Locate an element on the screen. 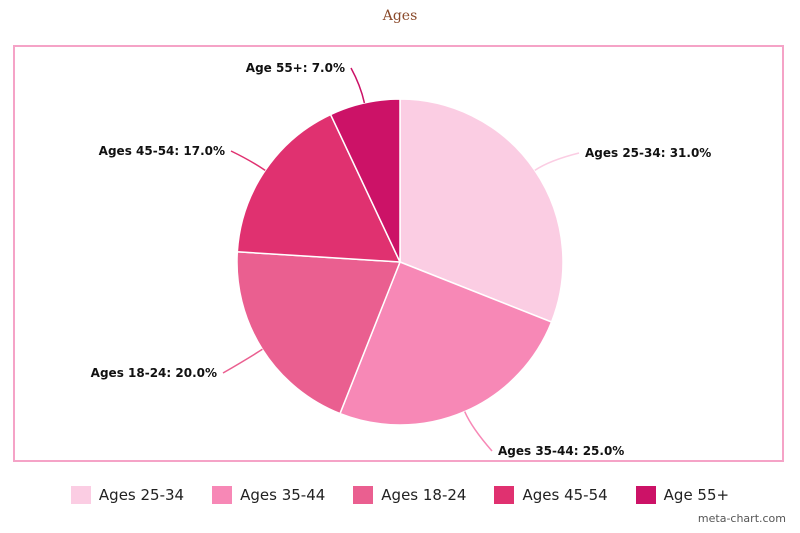  legend-item-3: Ages 18-24 is located at coordinates (409, 495).